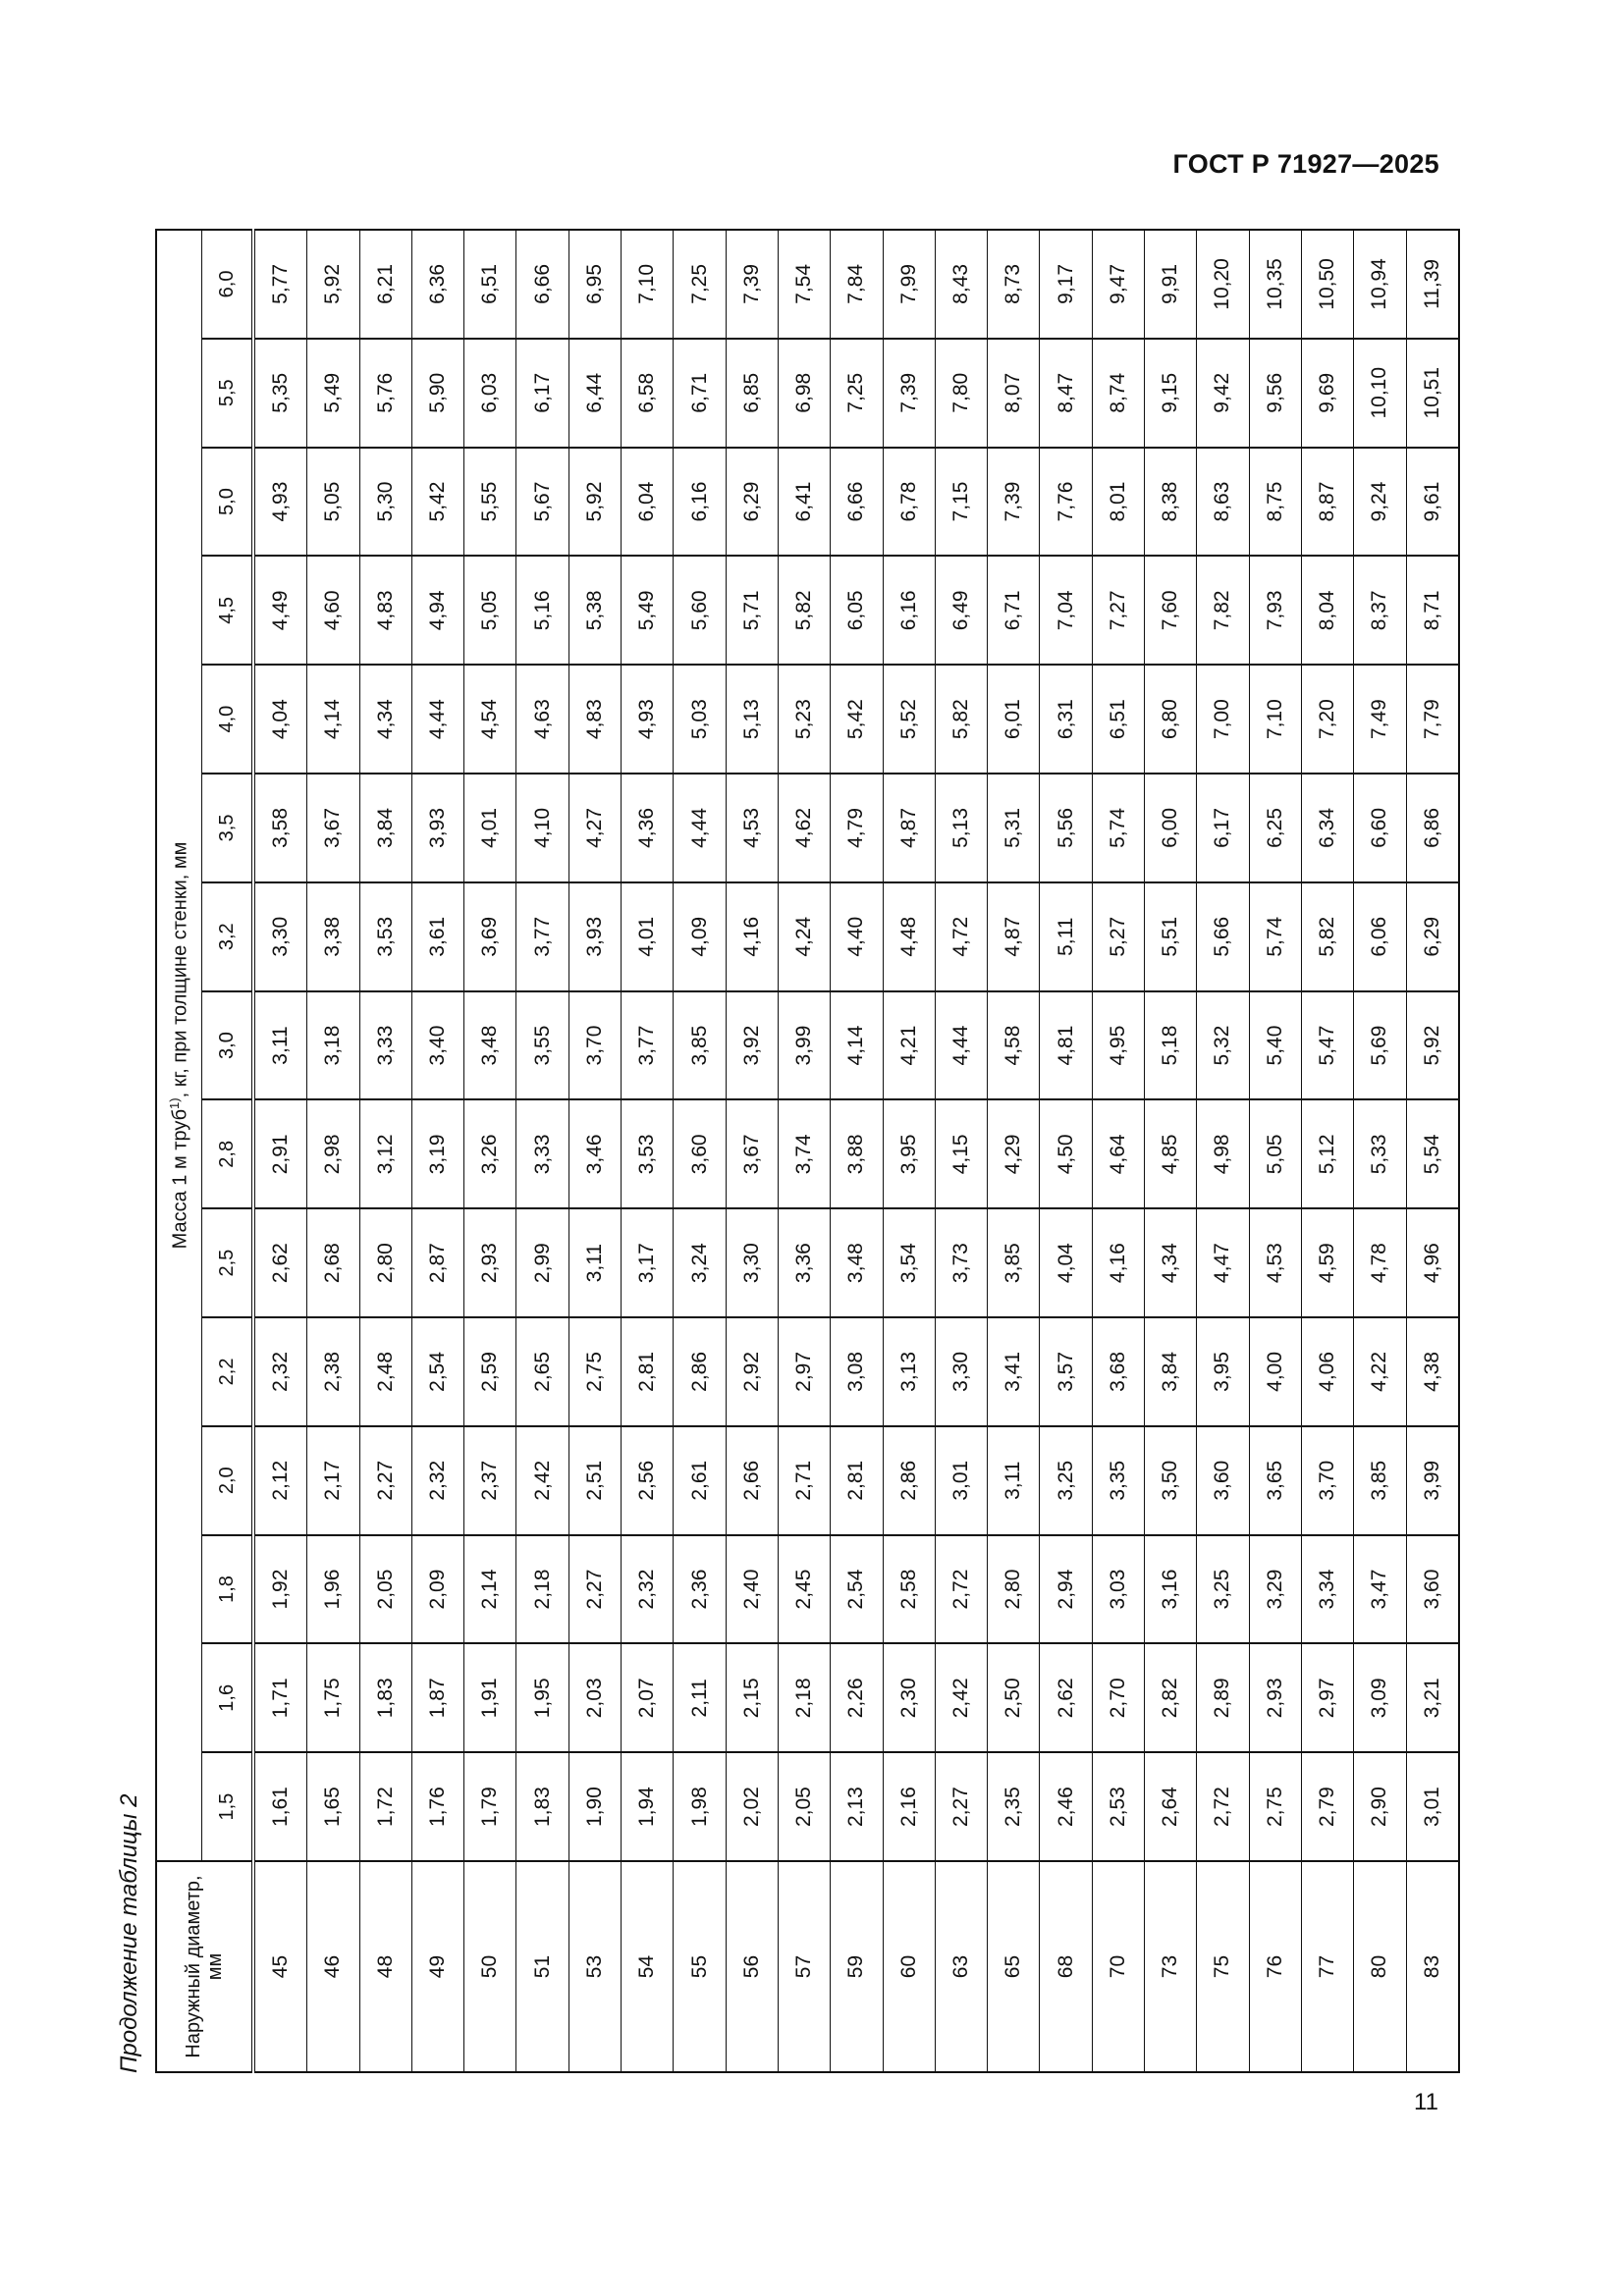  What do you see at coordinates (1327, 936) in the screenshot?
I see `mass-cell: 5,82` at bounding box center [1327, 936].